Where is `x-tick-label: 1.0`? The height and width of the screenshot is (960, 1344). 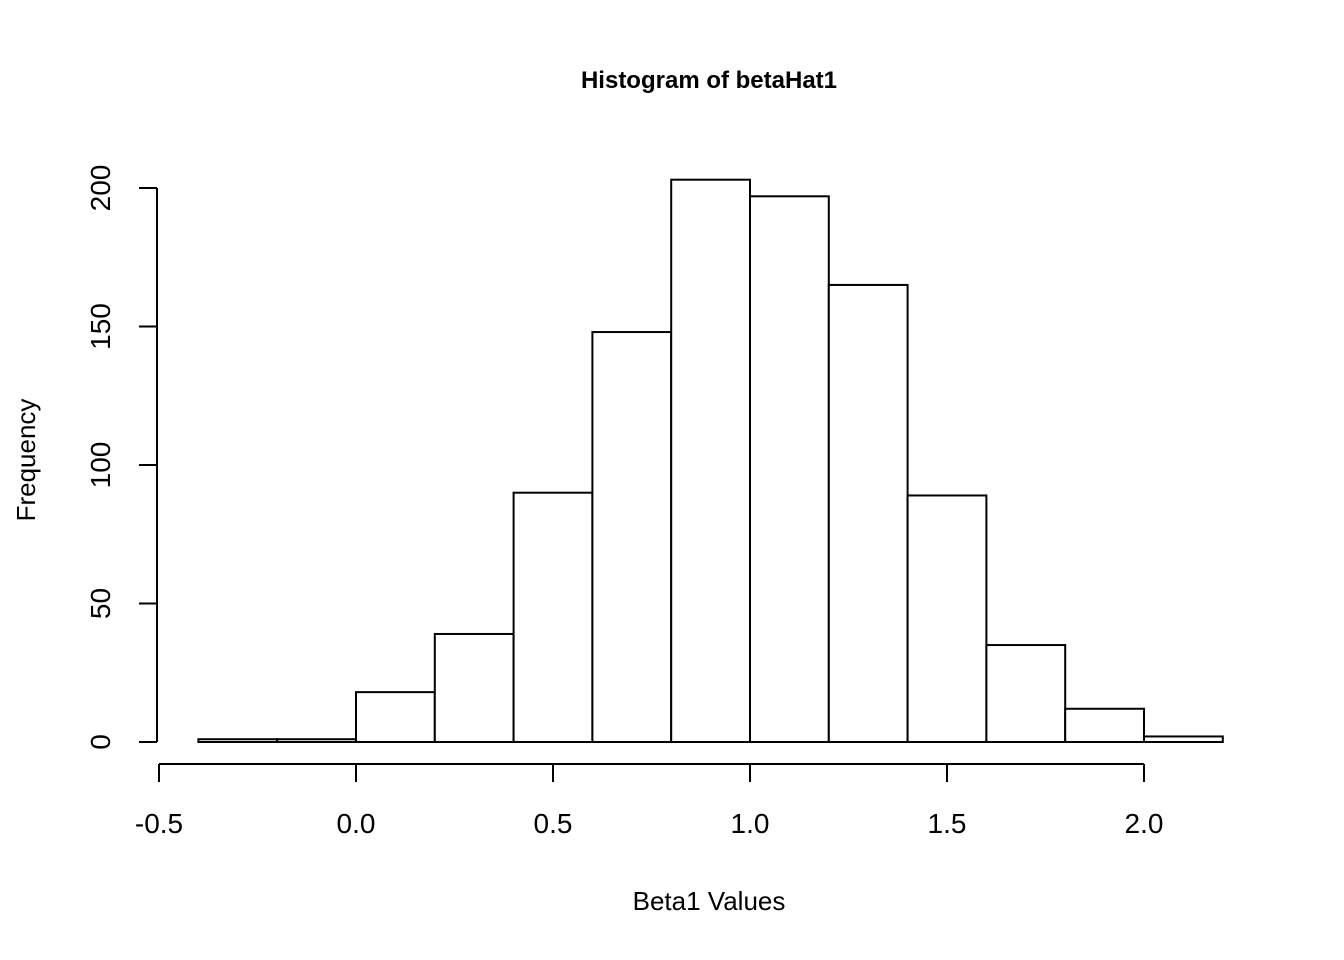
x-tick-label: 1.0 is located at coordinates (750, 823).